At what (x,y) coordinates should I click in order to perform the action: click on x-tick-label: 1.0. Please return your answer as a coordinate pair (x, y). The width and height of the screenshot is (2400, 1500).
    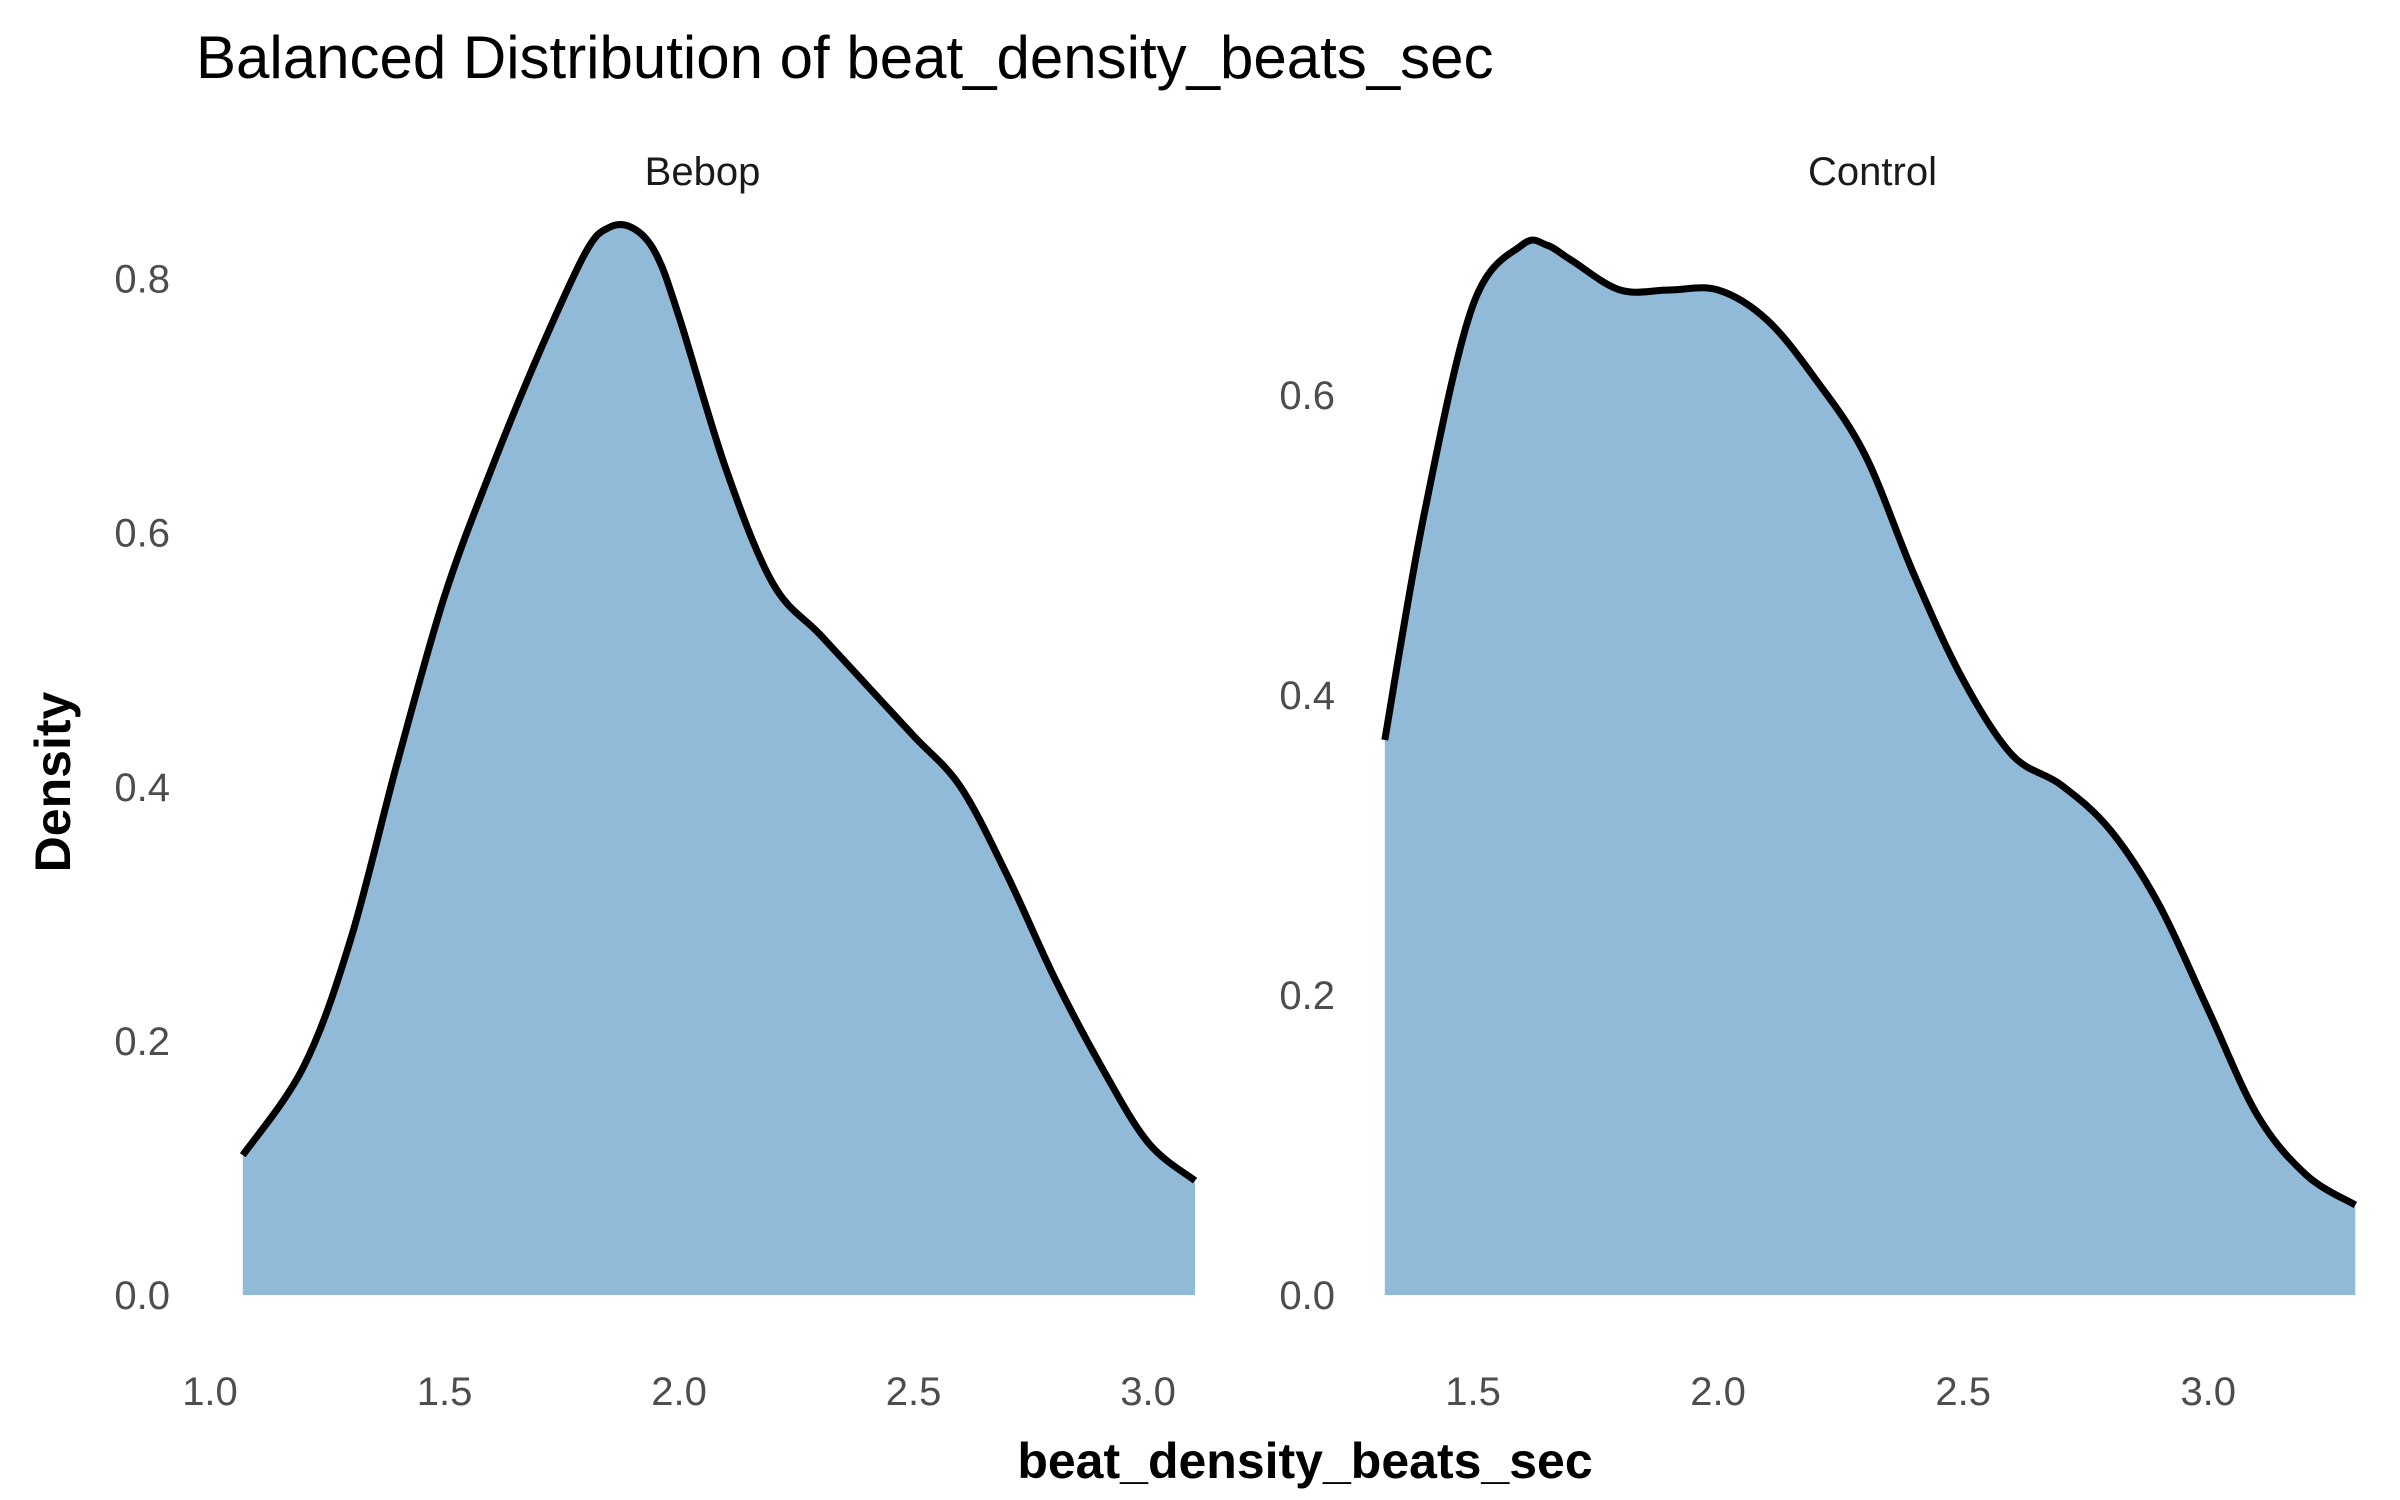
    Looking at the image, I should click on (210, 1392).